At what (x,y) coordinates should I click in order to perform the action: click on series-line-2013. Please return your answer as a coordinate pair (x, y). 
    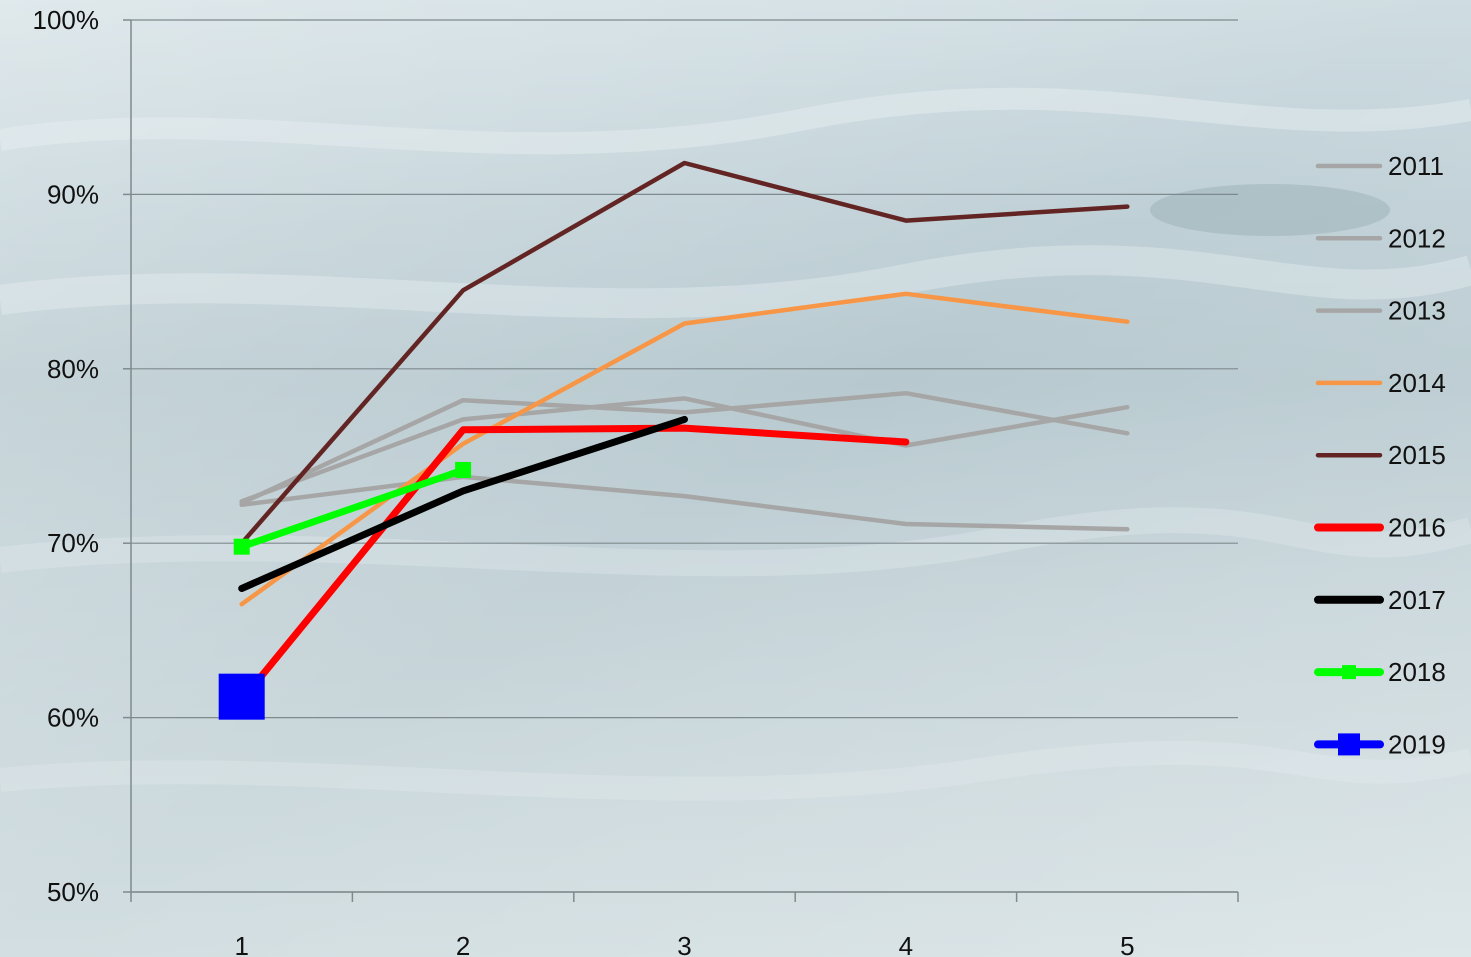
    Looking at the image, I should click on (684, 450).